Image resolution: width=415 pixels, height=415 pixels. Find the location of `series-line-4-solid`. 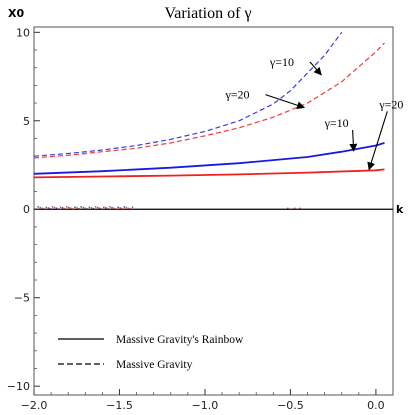

series-line-4-solid is located at coordinates (209, 173).